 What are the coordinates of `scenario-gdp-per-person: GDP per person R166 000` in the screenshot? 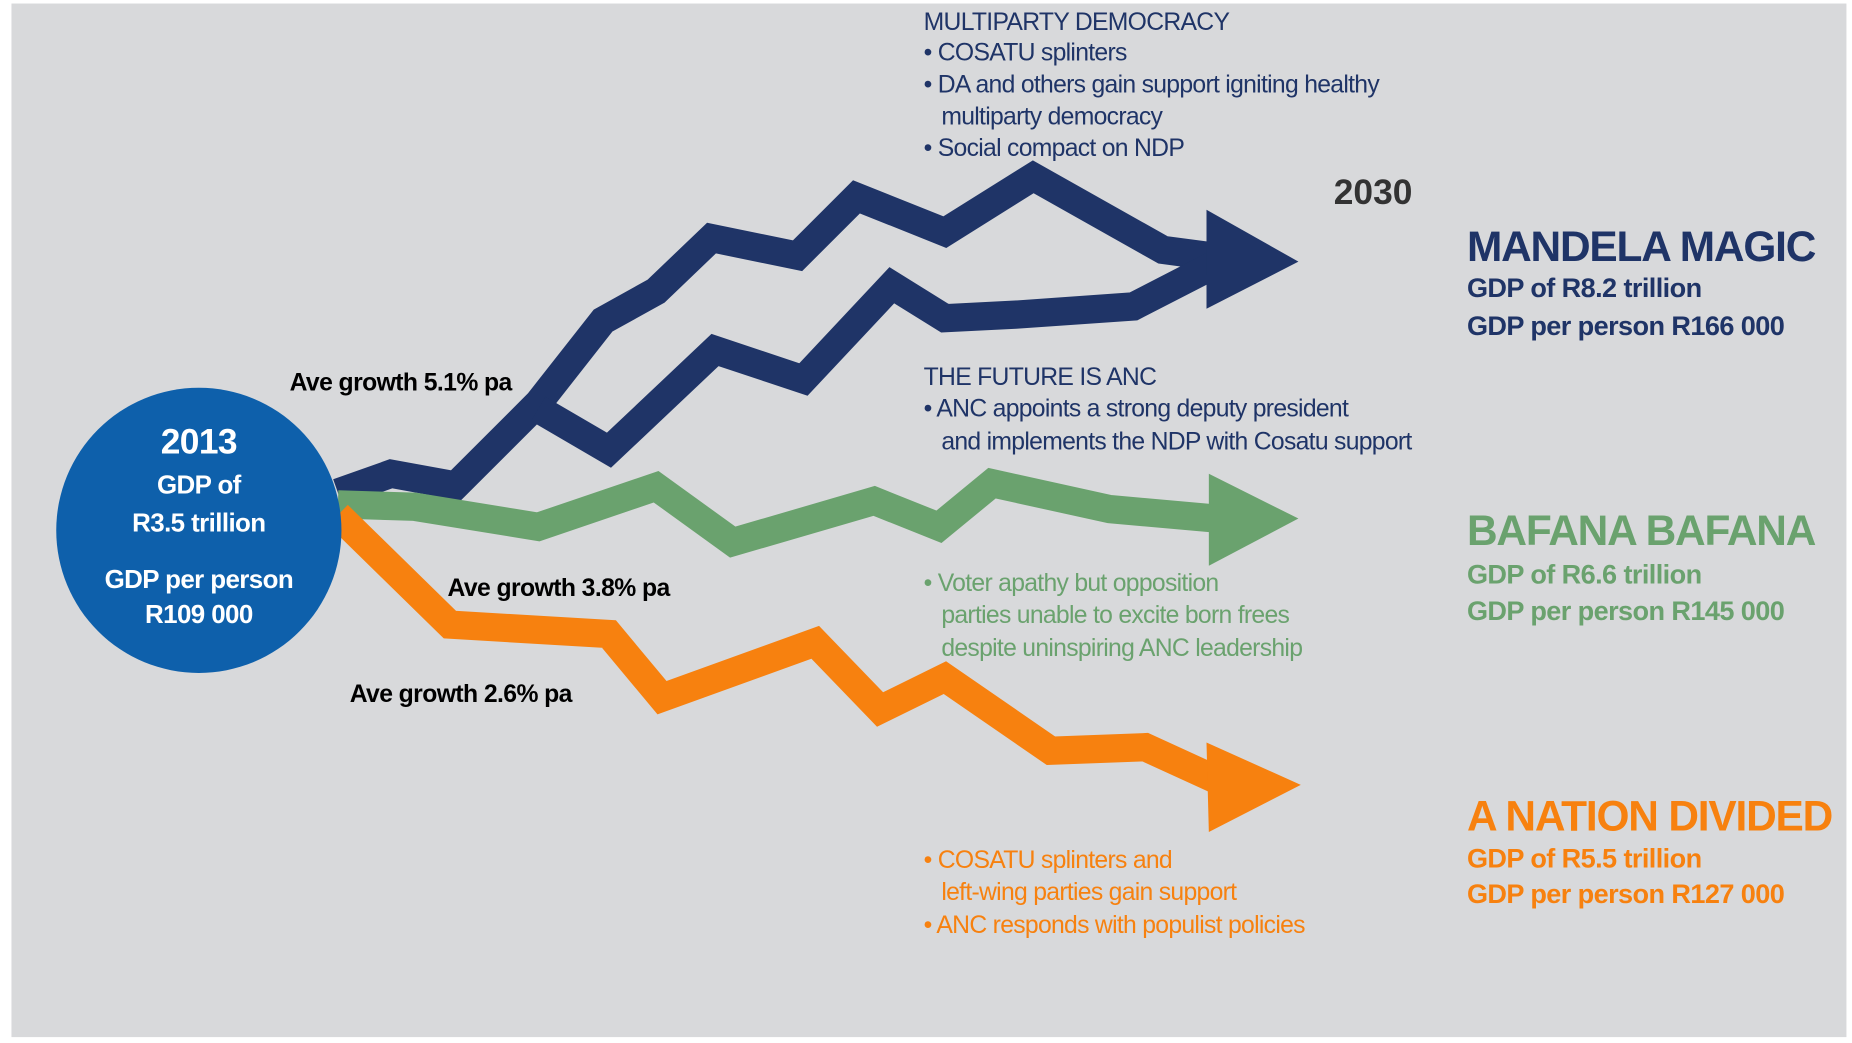 It's located at (1625, 325).